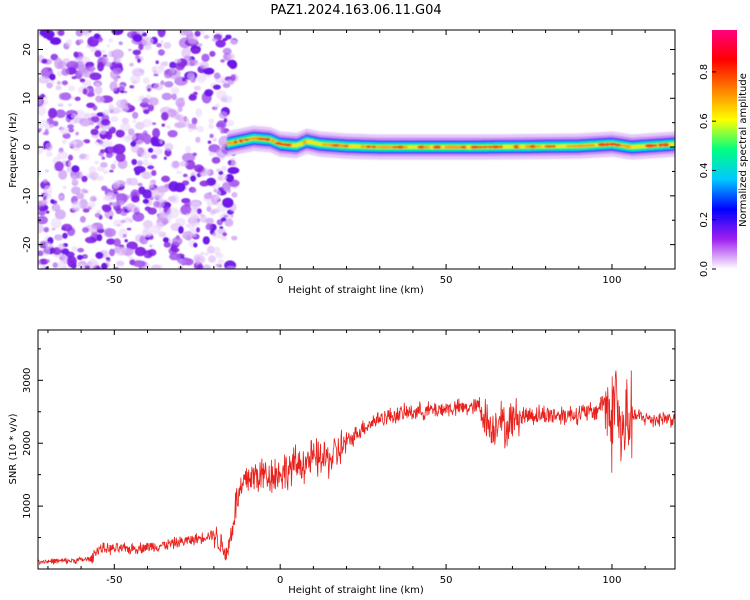 The width and height of the screenshot is (750, 600). I want to click on x-tick-label: 0, so click(280, 580).